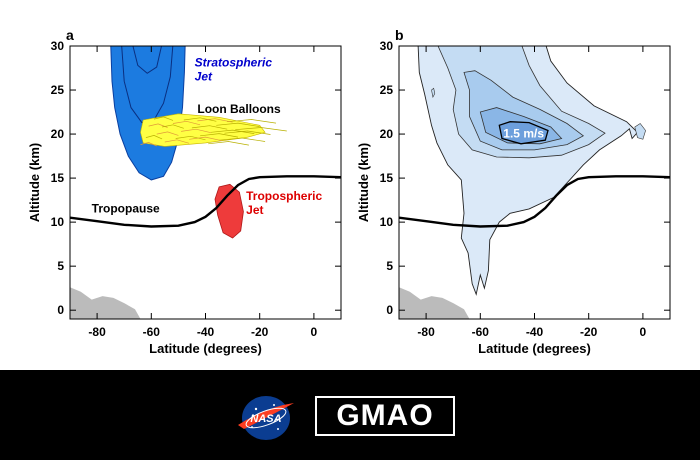 The image size is (700, 460). I want to click on stratospheric-jet-label-line2: Jet, so click(204, 76).